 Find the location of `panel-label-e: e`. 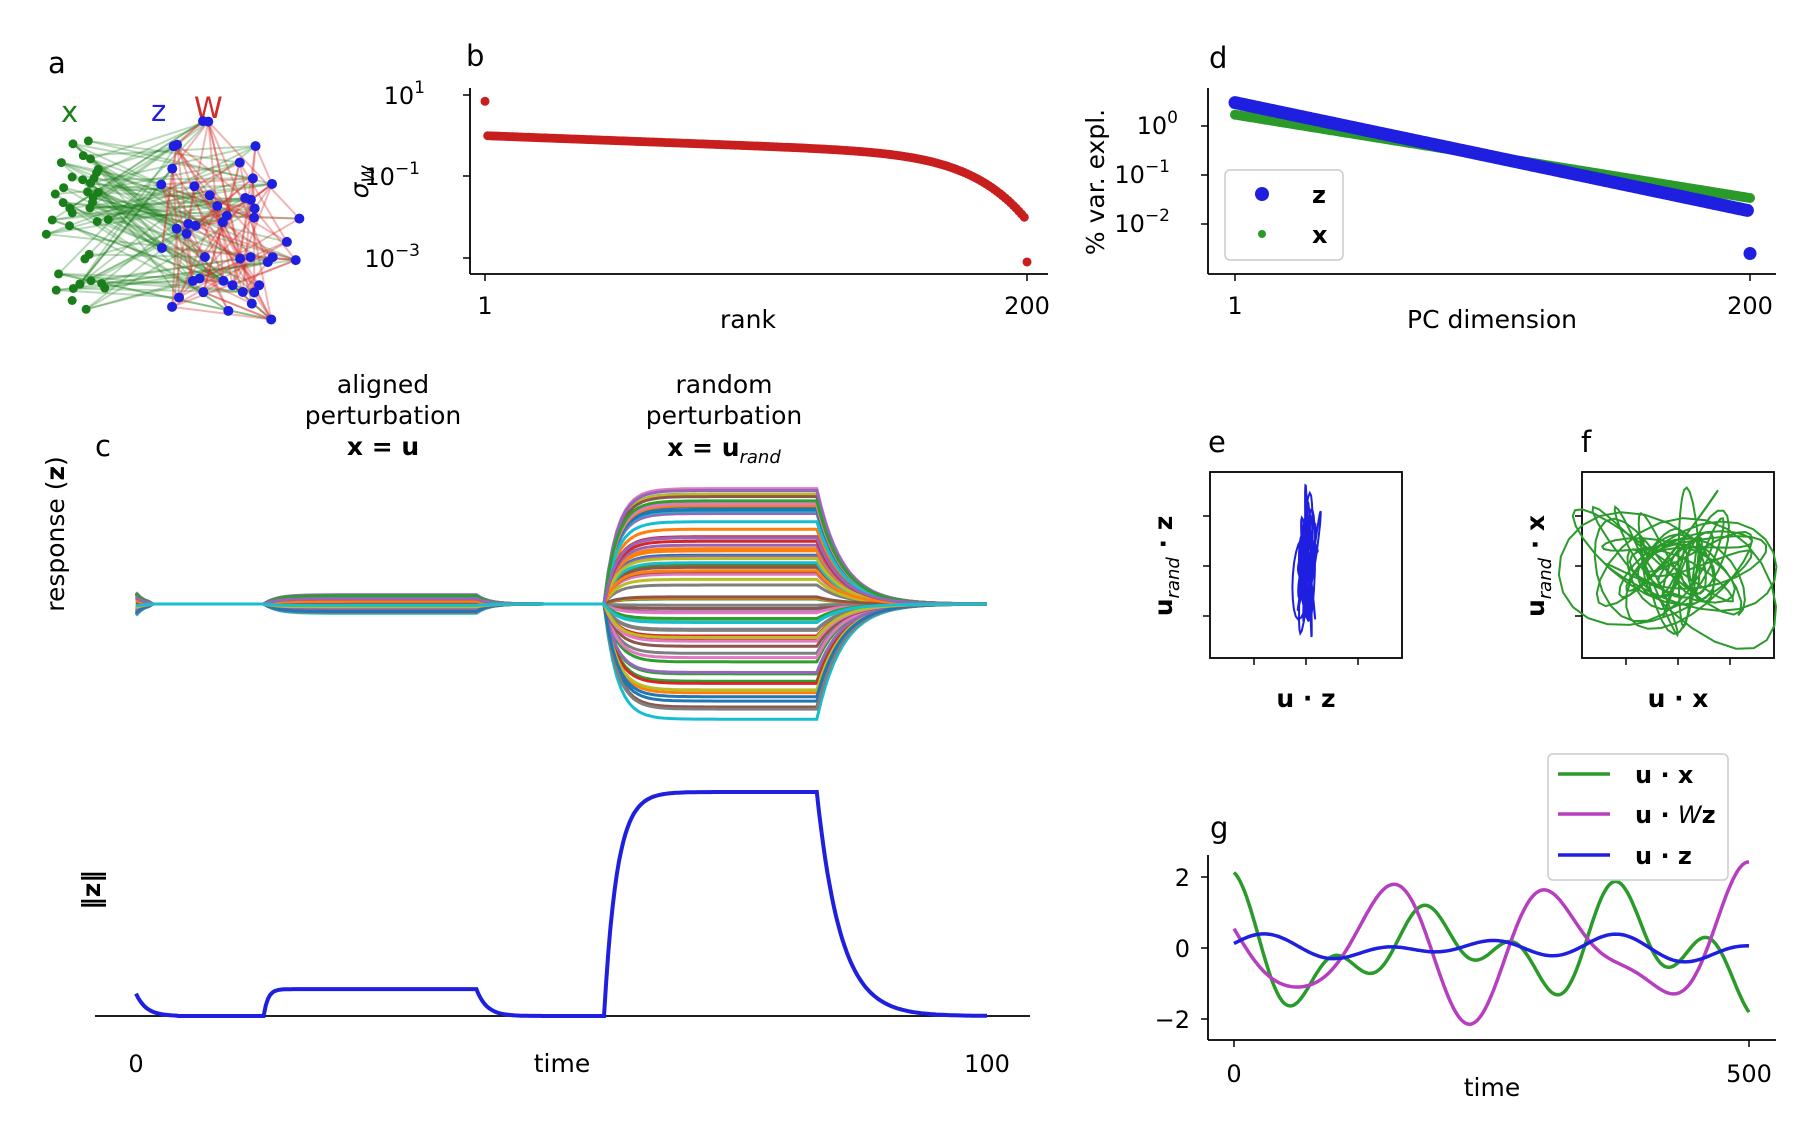

panel-label-e: e is located at coordinates (1217, 442).